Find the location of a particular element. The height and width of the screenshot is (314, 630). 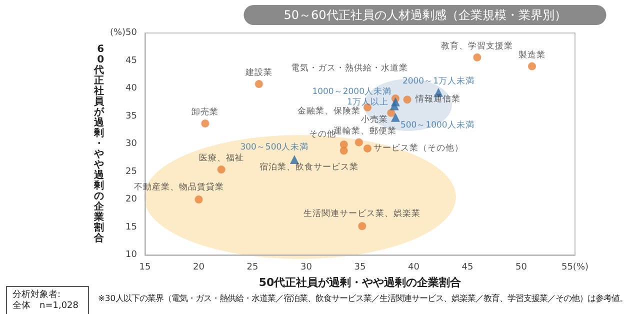

annotation: 宿泊業、飲食サービス業 is located at coordinates (308, 167).